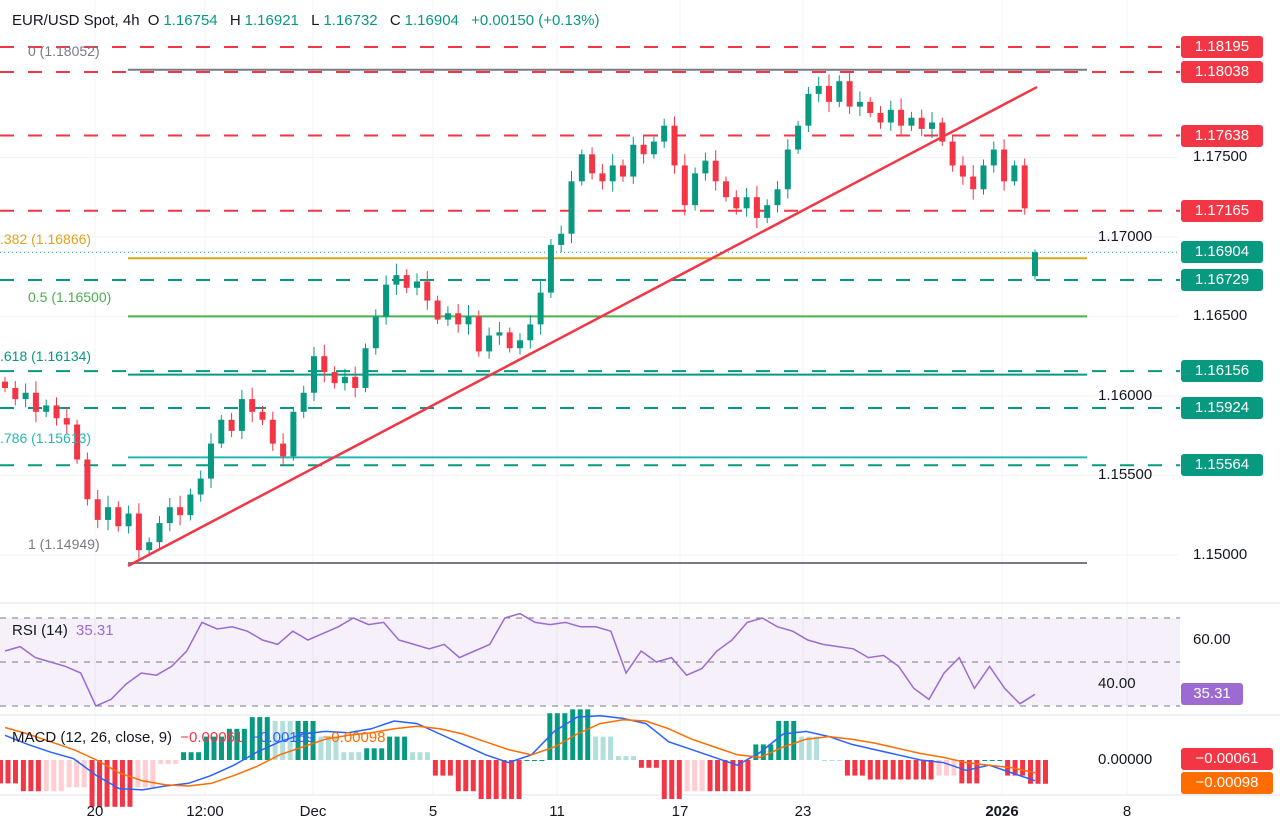 This screenshot has width=1280, height=830. Describe the element at coordinates (1125, 395) in the screenshot. I see `price-axis-tick: 1.16000` at that location.